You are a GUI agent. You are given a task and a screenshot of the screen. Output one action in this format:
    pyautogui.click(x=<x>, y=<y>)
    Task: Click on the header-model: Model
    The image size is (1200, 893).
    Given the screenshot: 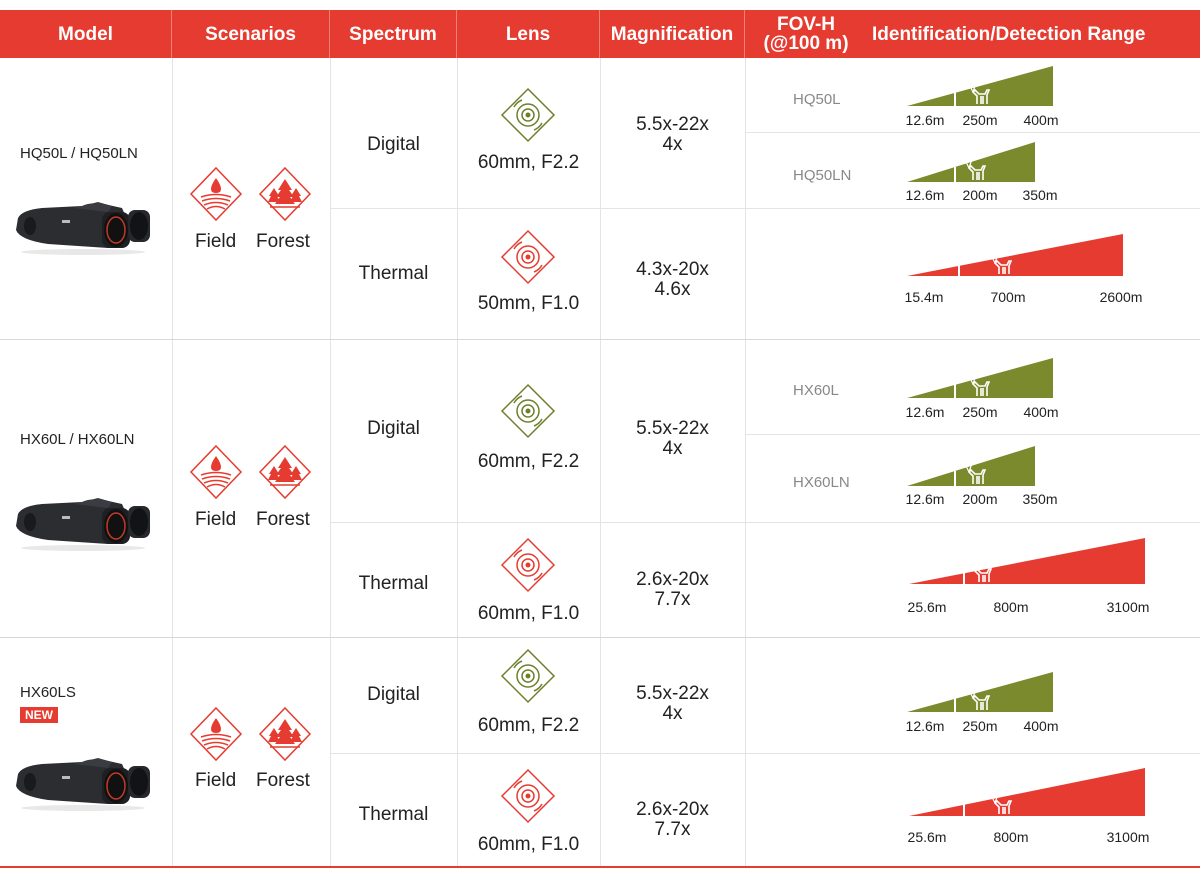 What is the action you would take?
    pyautogui.click(x=86, y=34)
    